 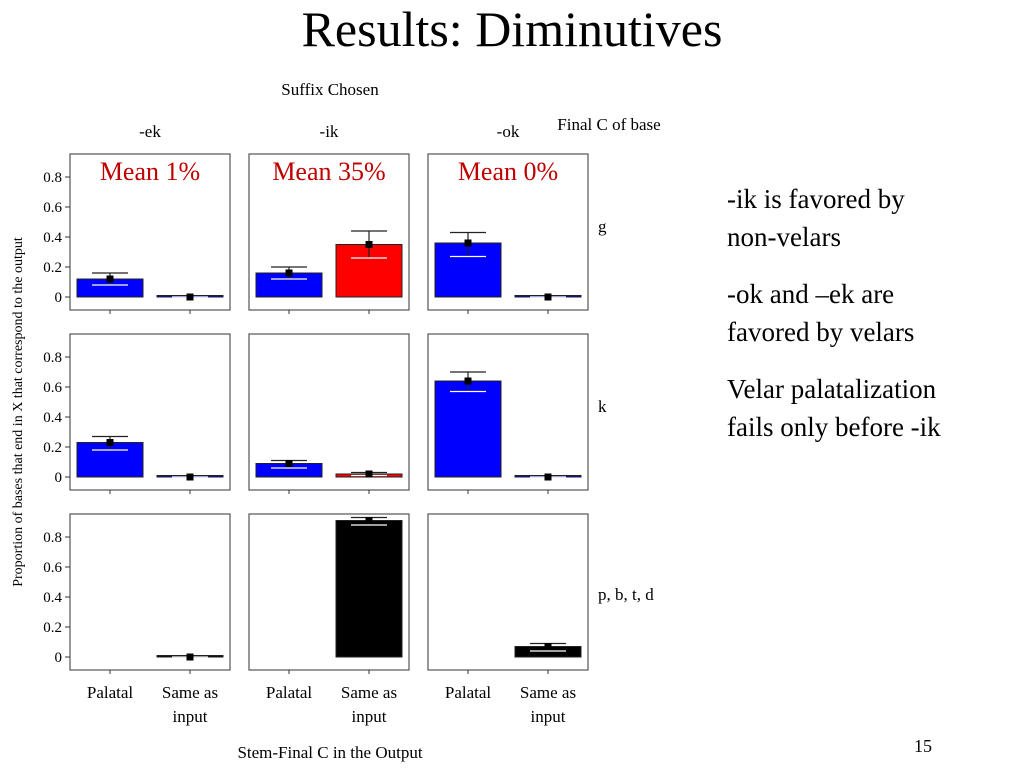 I want to click on y-tick-label-r2c0-1: 0.2, so click(x=52, y=628).